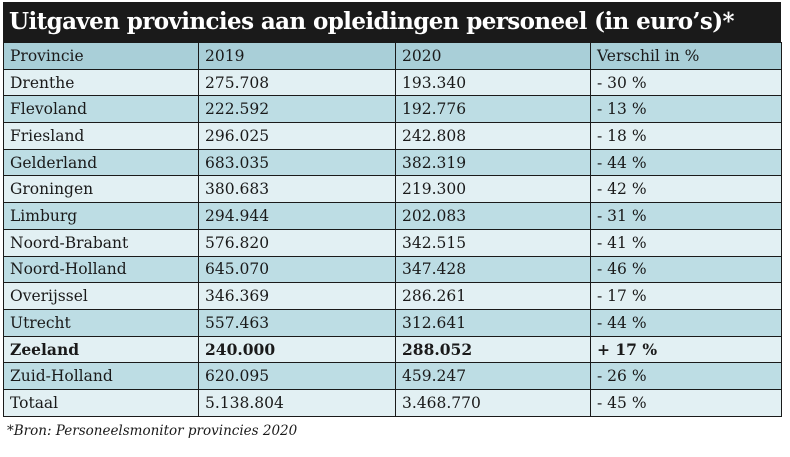 The height and width of the screenshot is (457, 790). What do you see at coordinates (493, 242) in the screenshot?
I see `cell-2020: 342.515` at bounding box center [493, 242].